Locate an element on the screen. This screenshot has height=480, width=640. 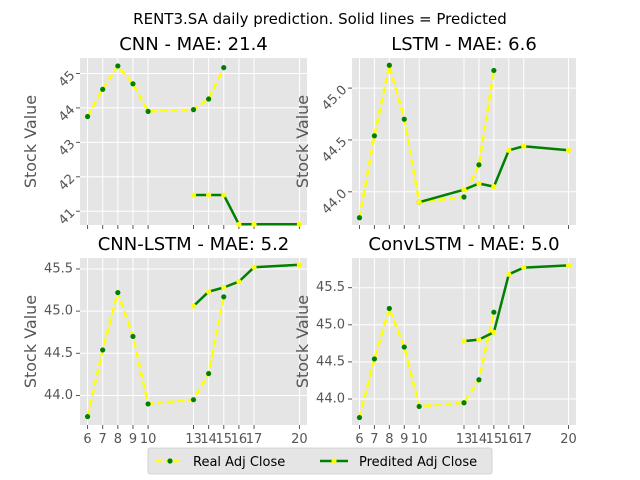
panel-title: CNN-LSTM - MAE: 5.2 is located at coordinates (194, 244).